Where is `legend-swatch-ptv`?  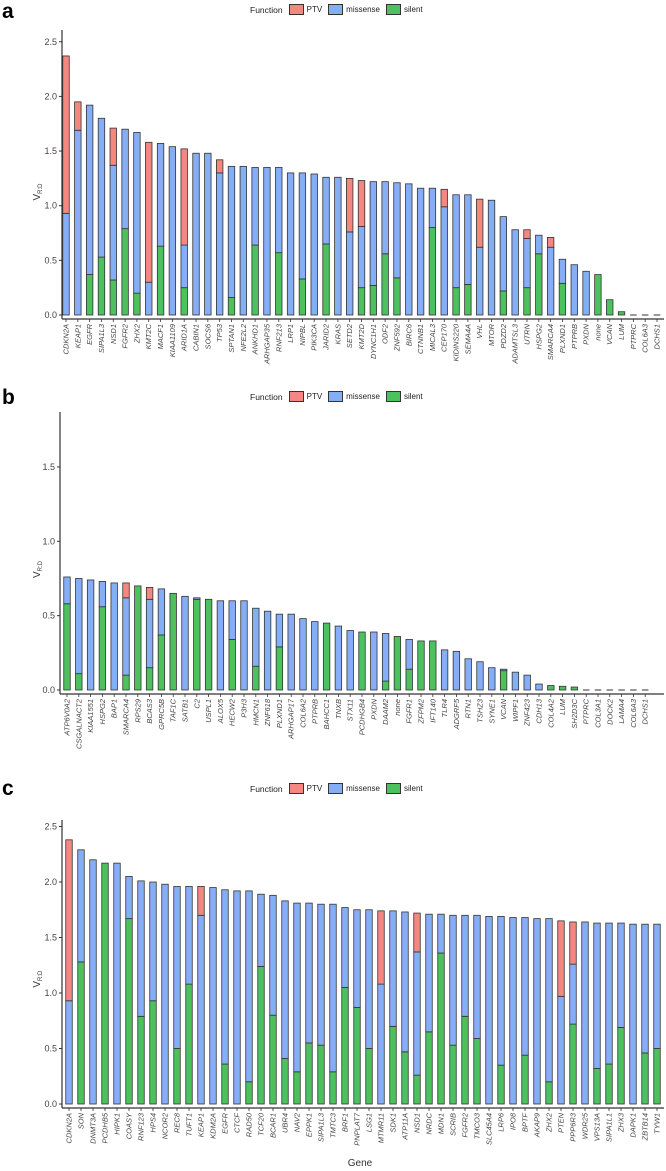
legend-swatch-ptv is located at coordinates (296, 396).